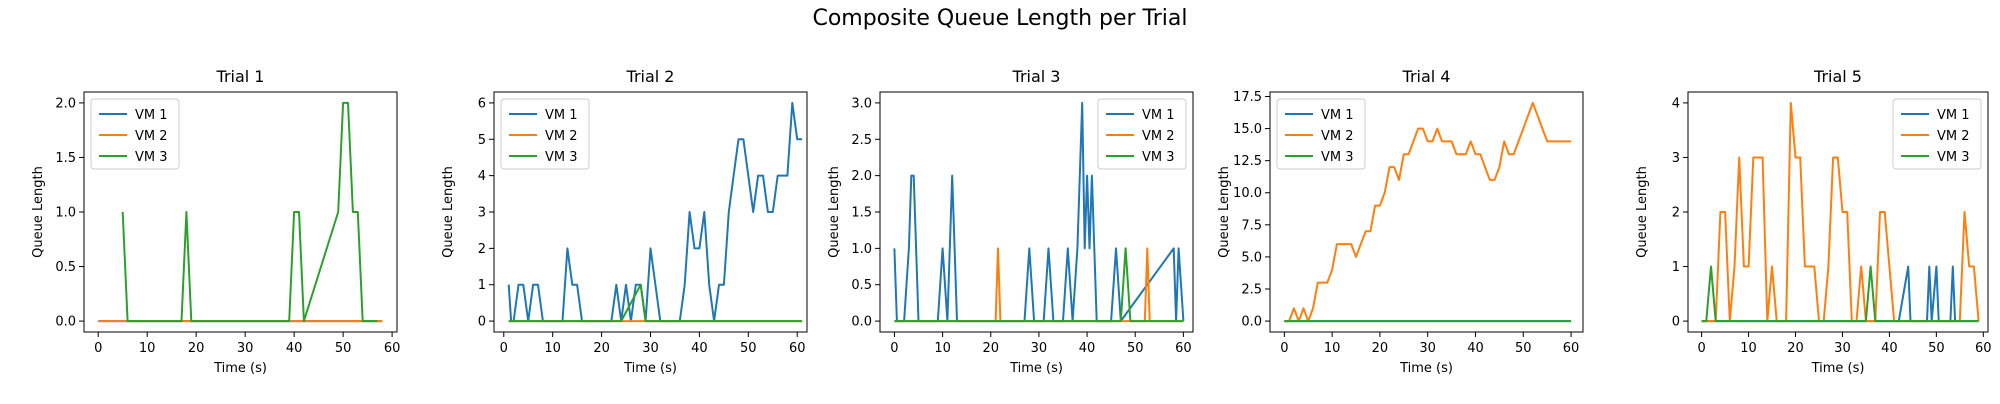  I want to click on y-tick-label: 3.0, so click(861, 103).